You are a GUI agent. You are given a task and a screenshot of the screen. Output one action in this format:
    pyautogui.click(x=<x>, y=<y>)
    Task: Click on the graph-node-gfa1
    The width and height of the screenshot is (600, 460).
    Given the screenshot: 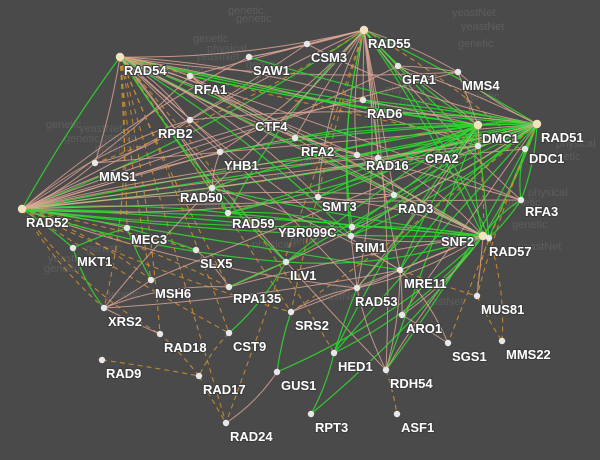 What is the action you would take?
    pyautogui.click(x=398, y=66)
    